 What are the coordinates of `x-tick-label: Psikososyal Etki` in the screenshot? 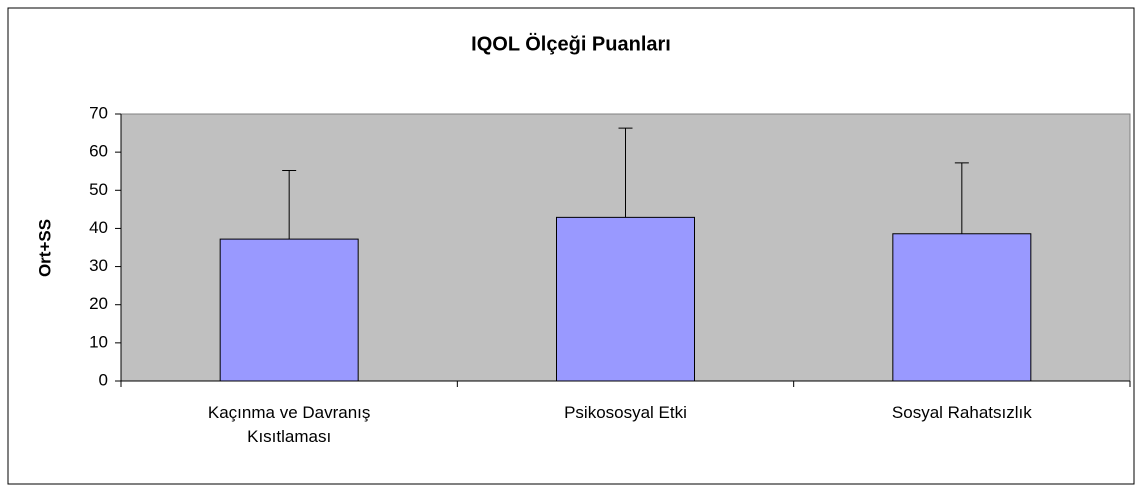 It's located at (625, 412).